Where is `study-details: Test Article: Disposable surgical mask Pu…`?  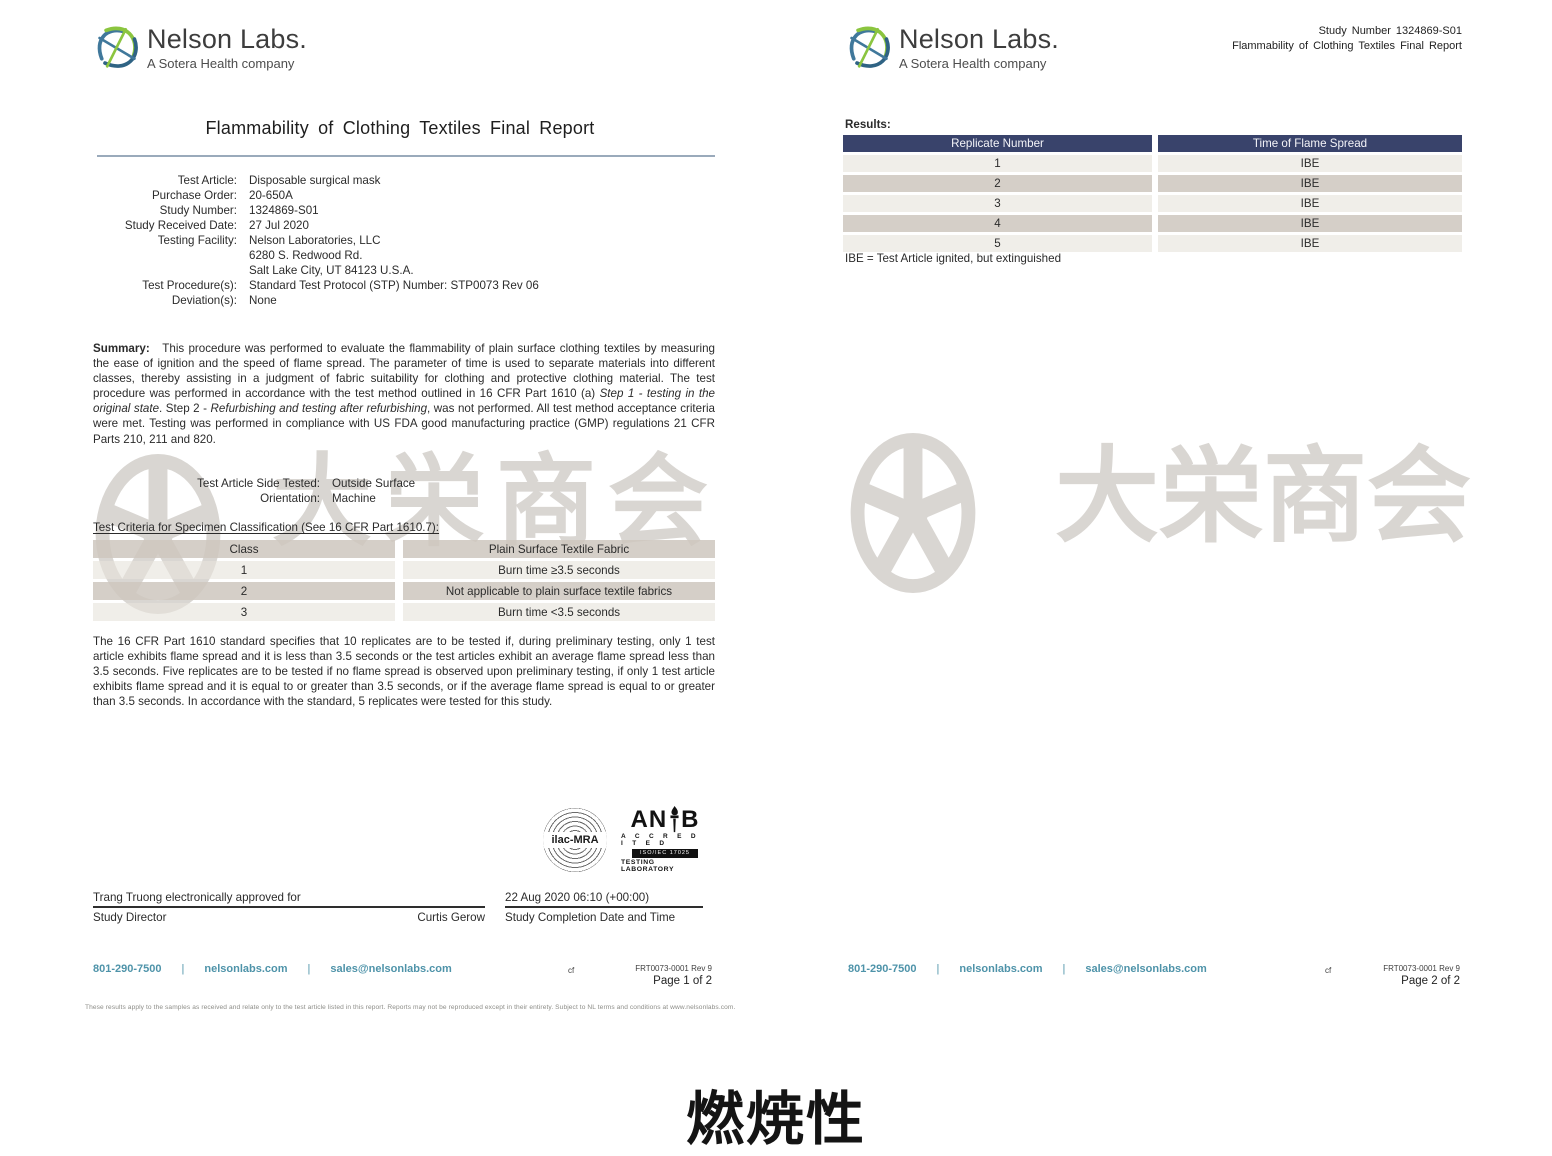
study-details: Test Article: Disposable surgical mask Pu… is located at coordinates (397, 240).